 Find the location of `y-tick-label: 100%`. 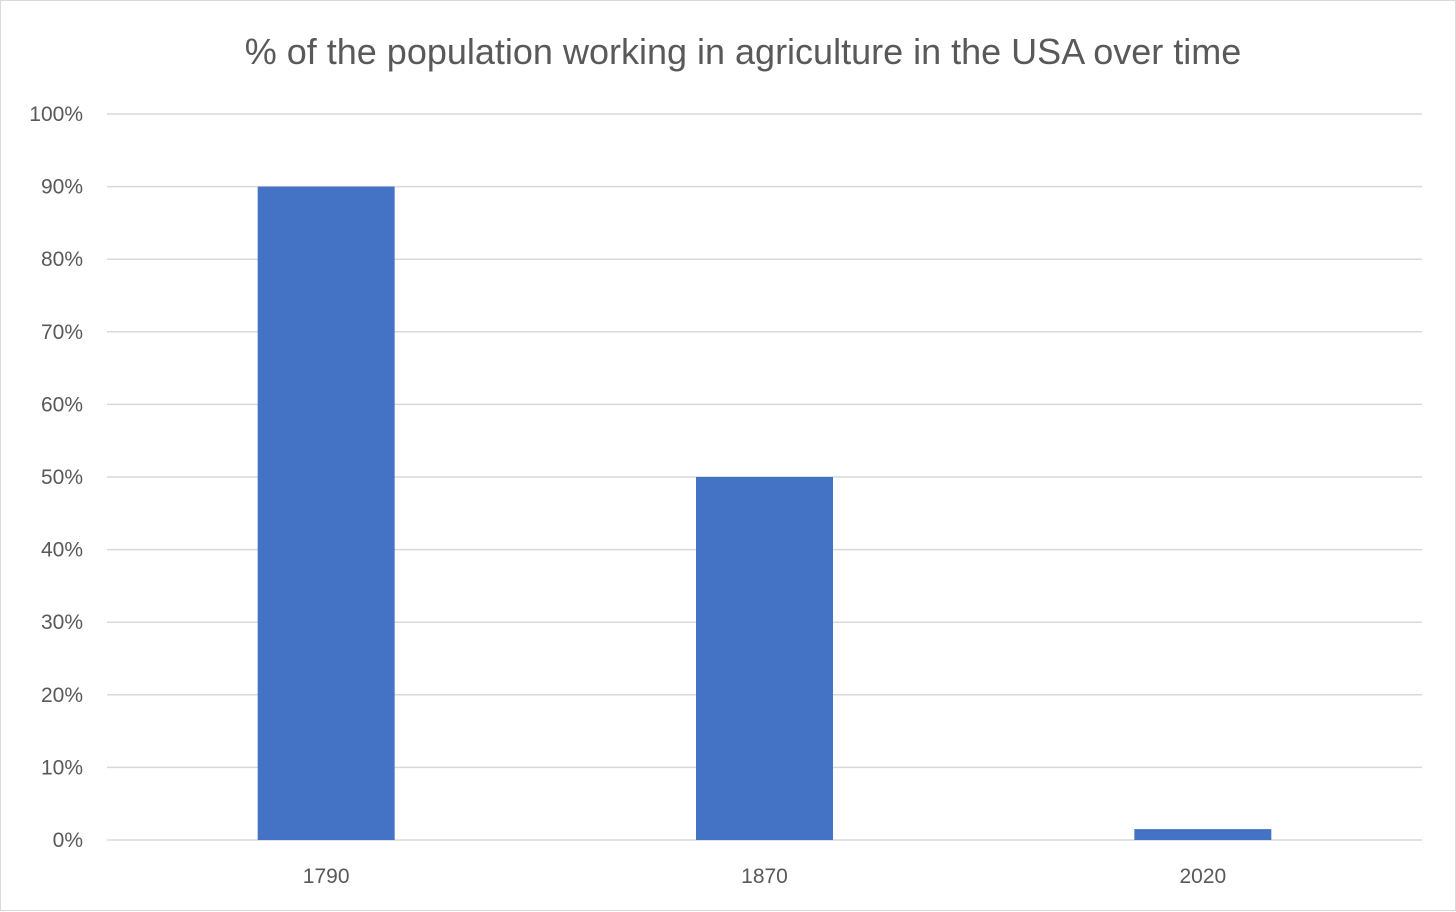

y-tick-label: 100% is located at coordinates (56, 114).